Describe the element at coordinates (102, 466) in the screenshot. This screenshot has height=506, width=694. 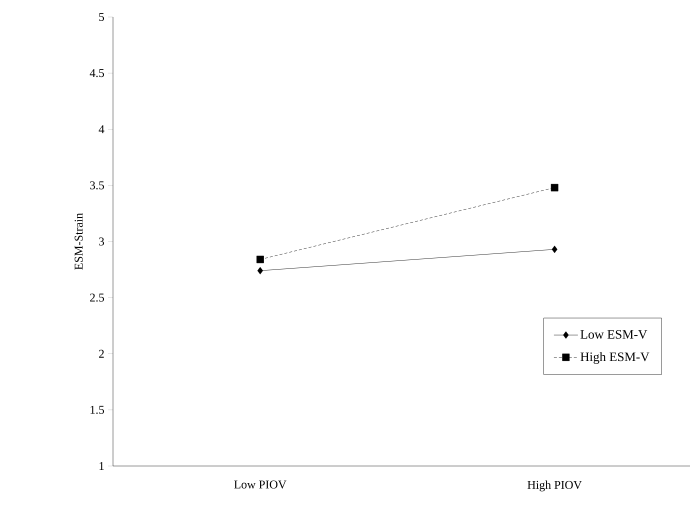
I see `y-tick-label: 1` at that location.